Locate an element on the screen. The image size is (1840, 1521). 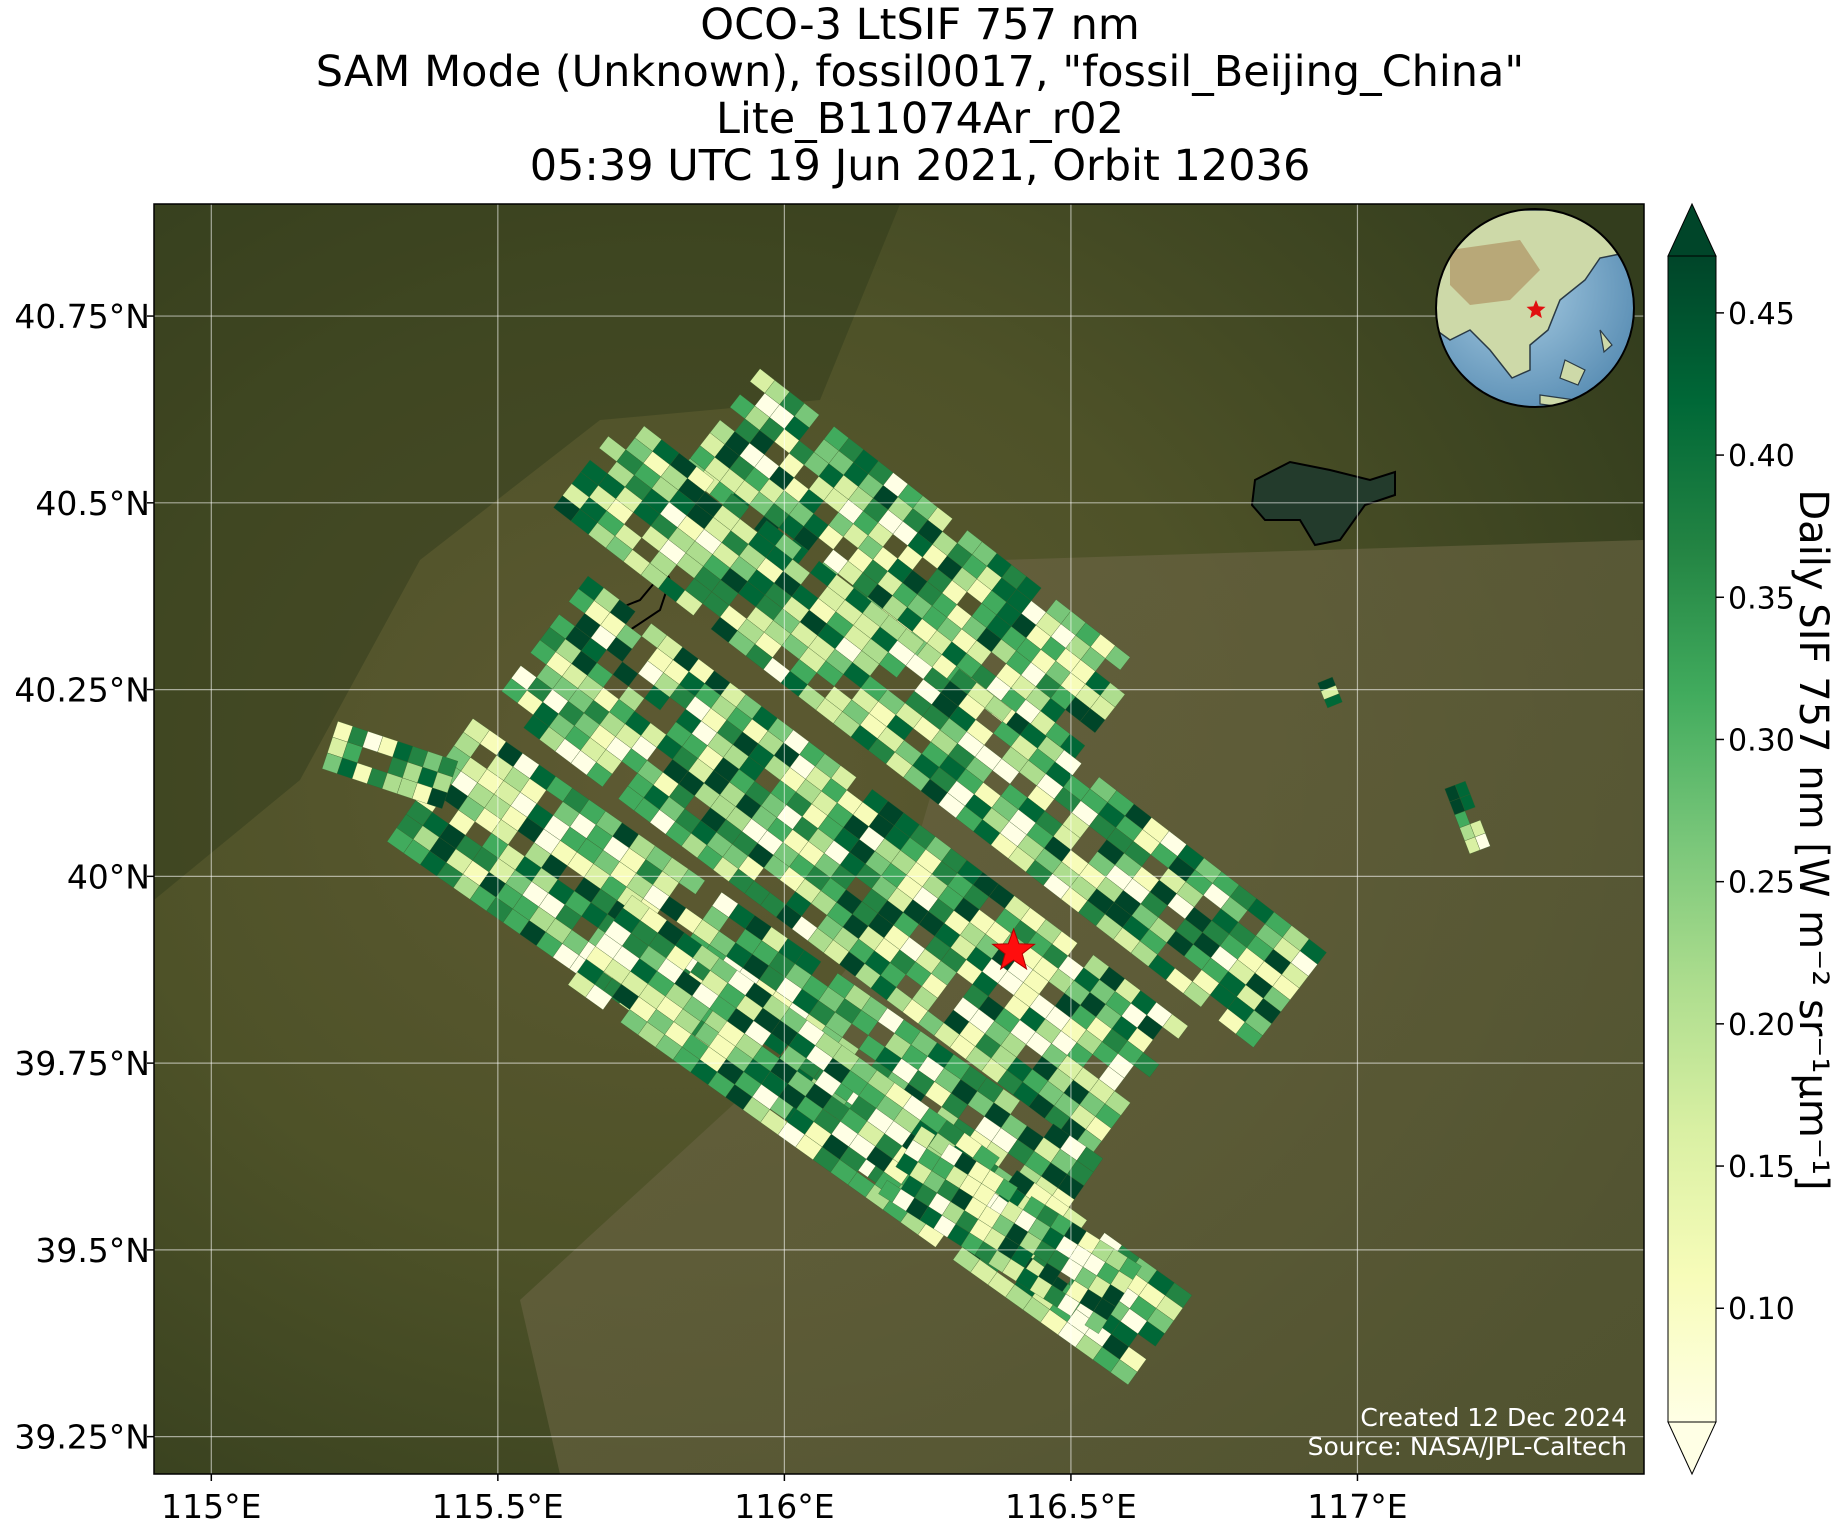
x-tick-label: 116.5°E is located at coordinates (1071, 1504).